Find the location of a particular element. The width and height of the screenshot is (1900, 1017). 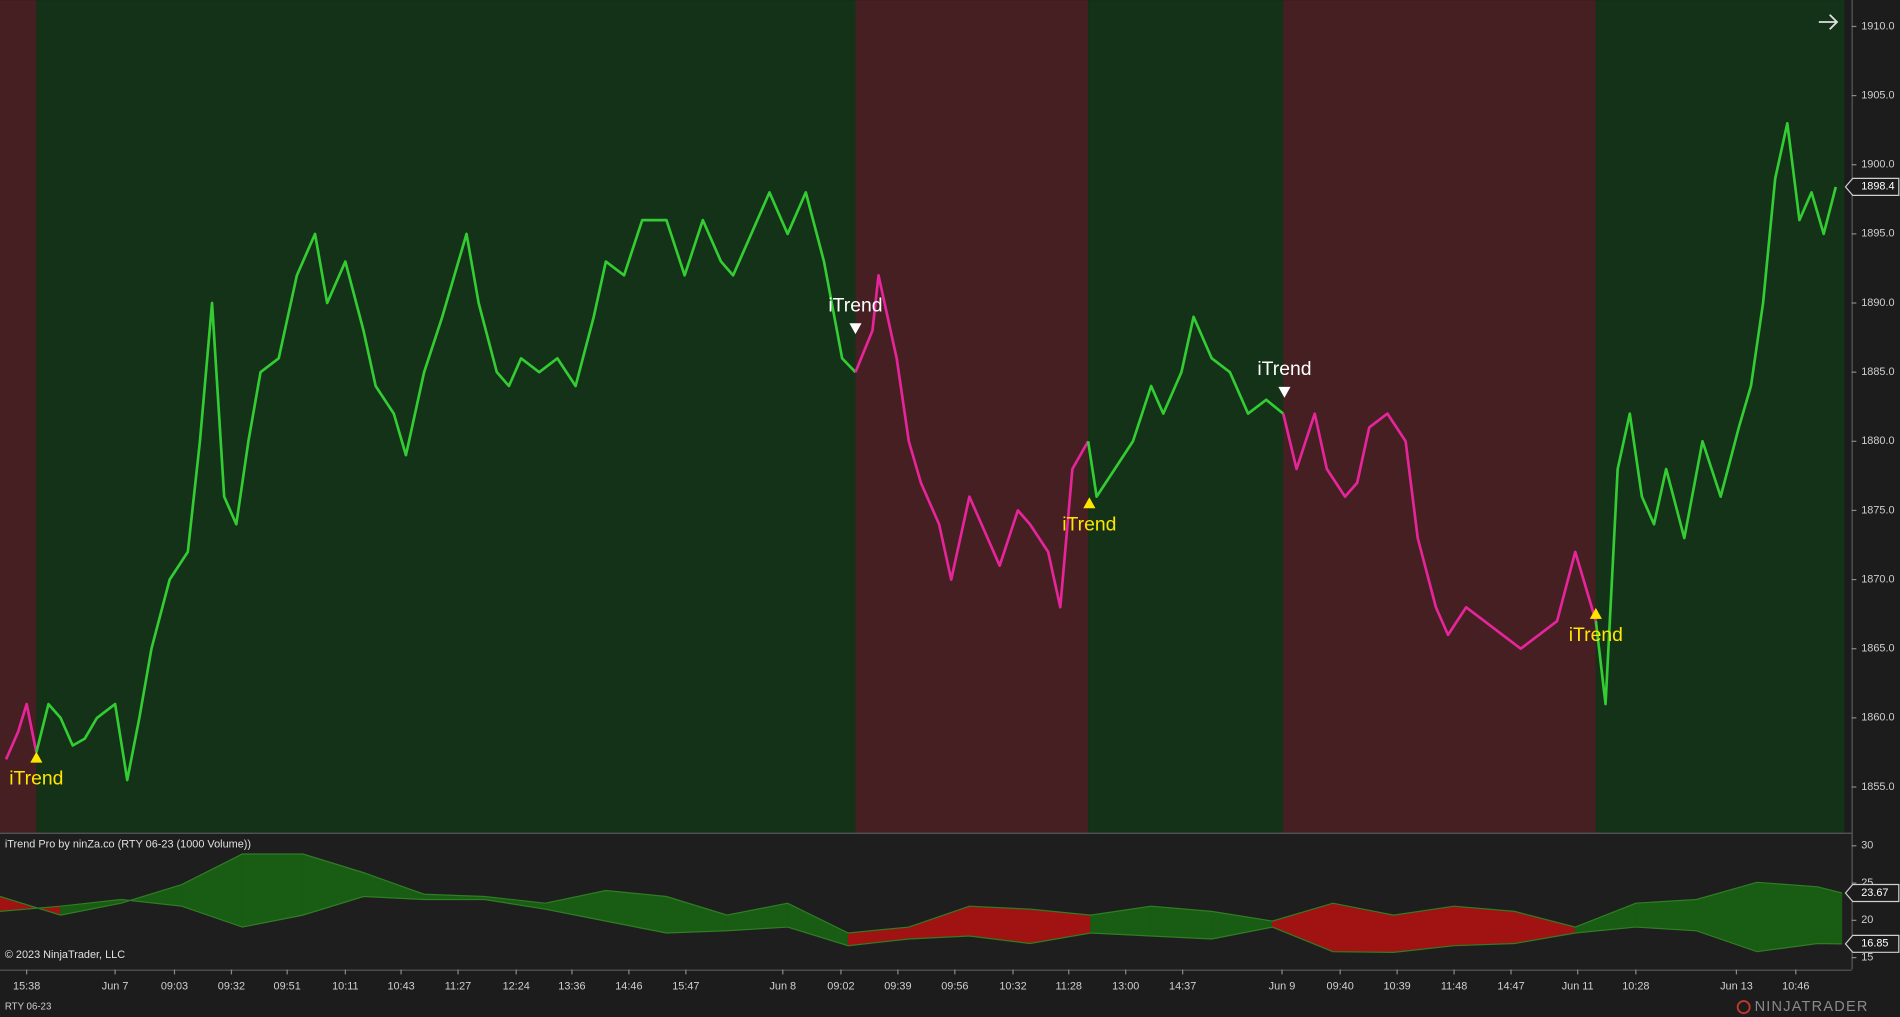

last-price-label: 1898.4 is located at coordinates (1877, 187).